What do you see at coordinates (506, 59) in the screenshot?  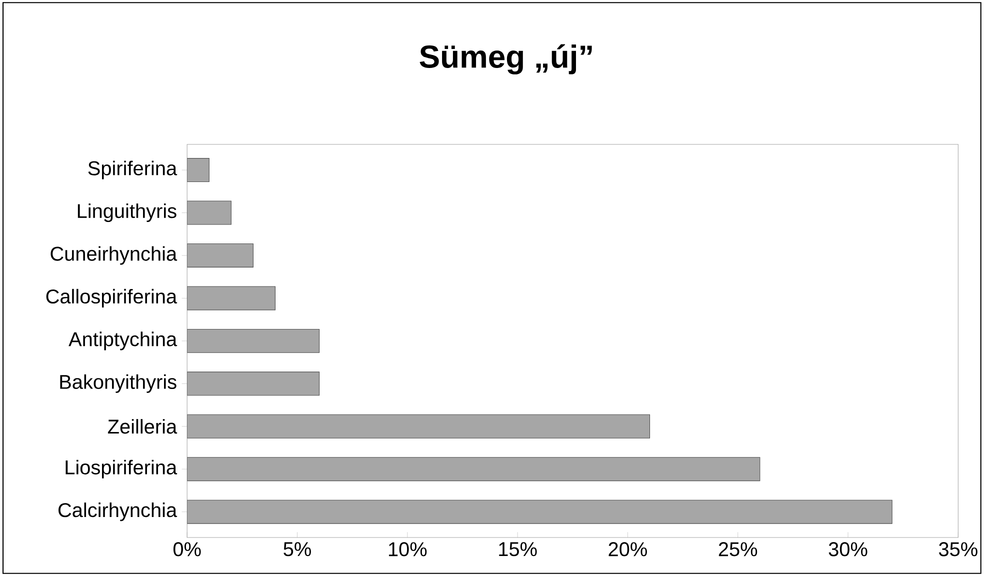 I see `chart-title: Sümeg „új”` at bounding box center [506, 59].